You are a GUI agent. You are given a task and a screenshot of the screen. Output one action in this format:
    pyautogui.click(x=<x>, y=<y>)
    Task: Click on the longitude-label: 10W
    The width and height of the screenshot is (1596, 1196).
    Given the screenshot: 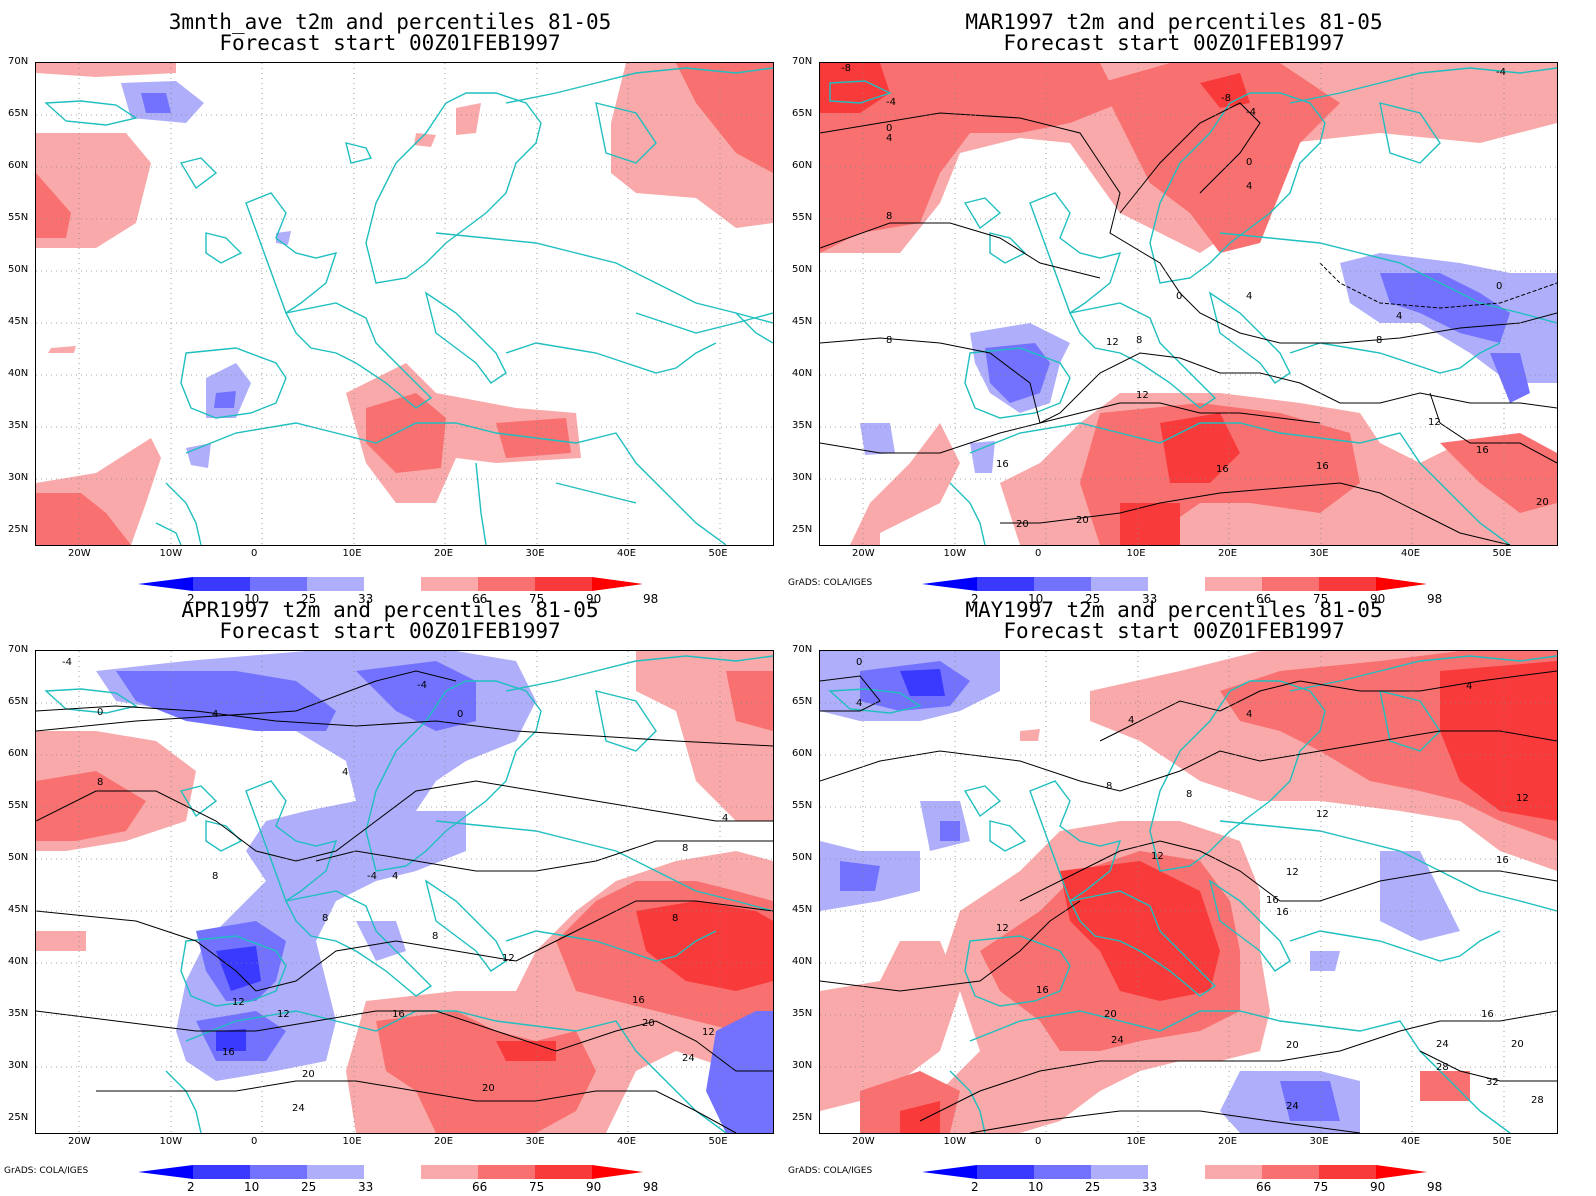 What is the action you would take?
    pyautogui.click(x=171, y=1141)
    